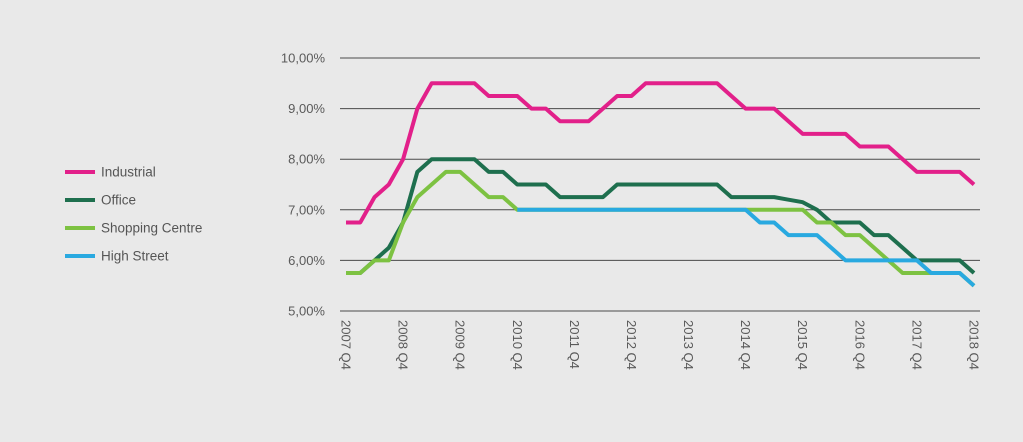 Image resolution: width=1023 pixels, height=442 pixels. What do you see at coordinates (306, 159) in the screenshot?
I see `y-tick-label: 8,00%` at bounding box center [306, 159].